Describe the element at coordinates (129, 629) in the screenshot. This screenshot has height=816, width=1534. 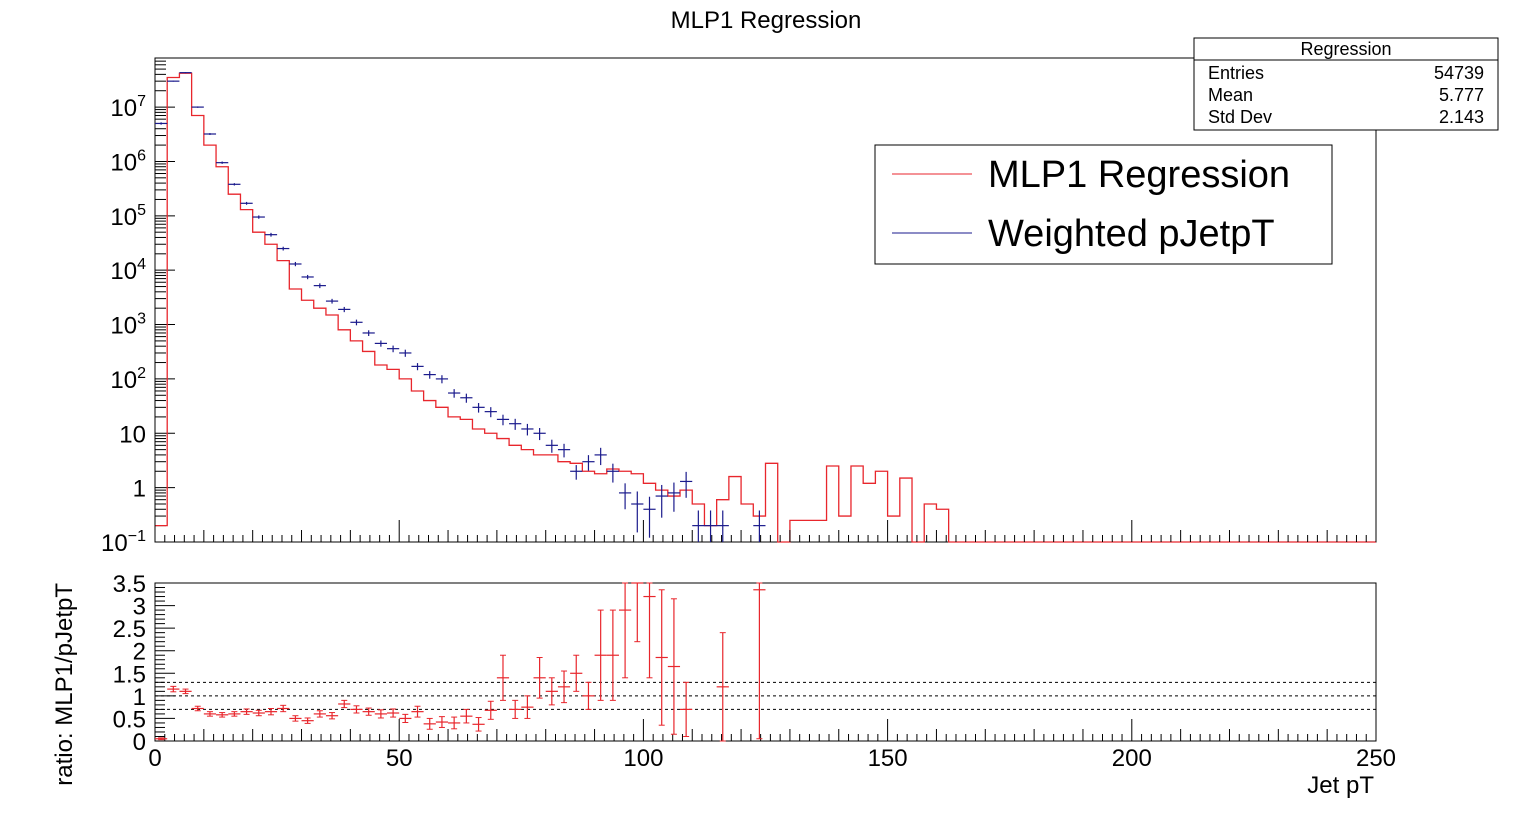
I see `ratio-y-tick-label: 2.5` at that location.